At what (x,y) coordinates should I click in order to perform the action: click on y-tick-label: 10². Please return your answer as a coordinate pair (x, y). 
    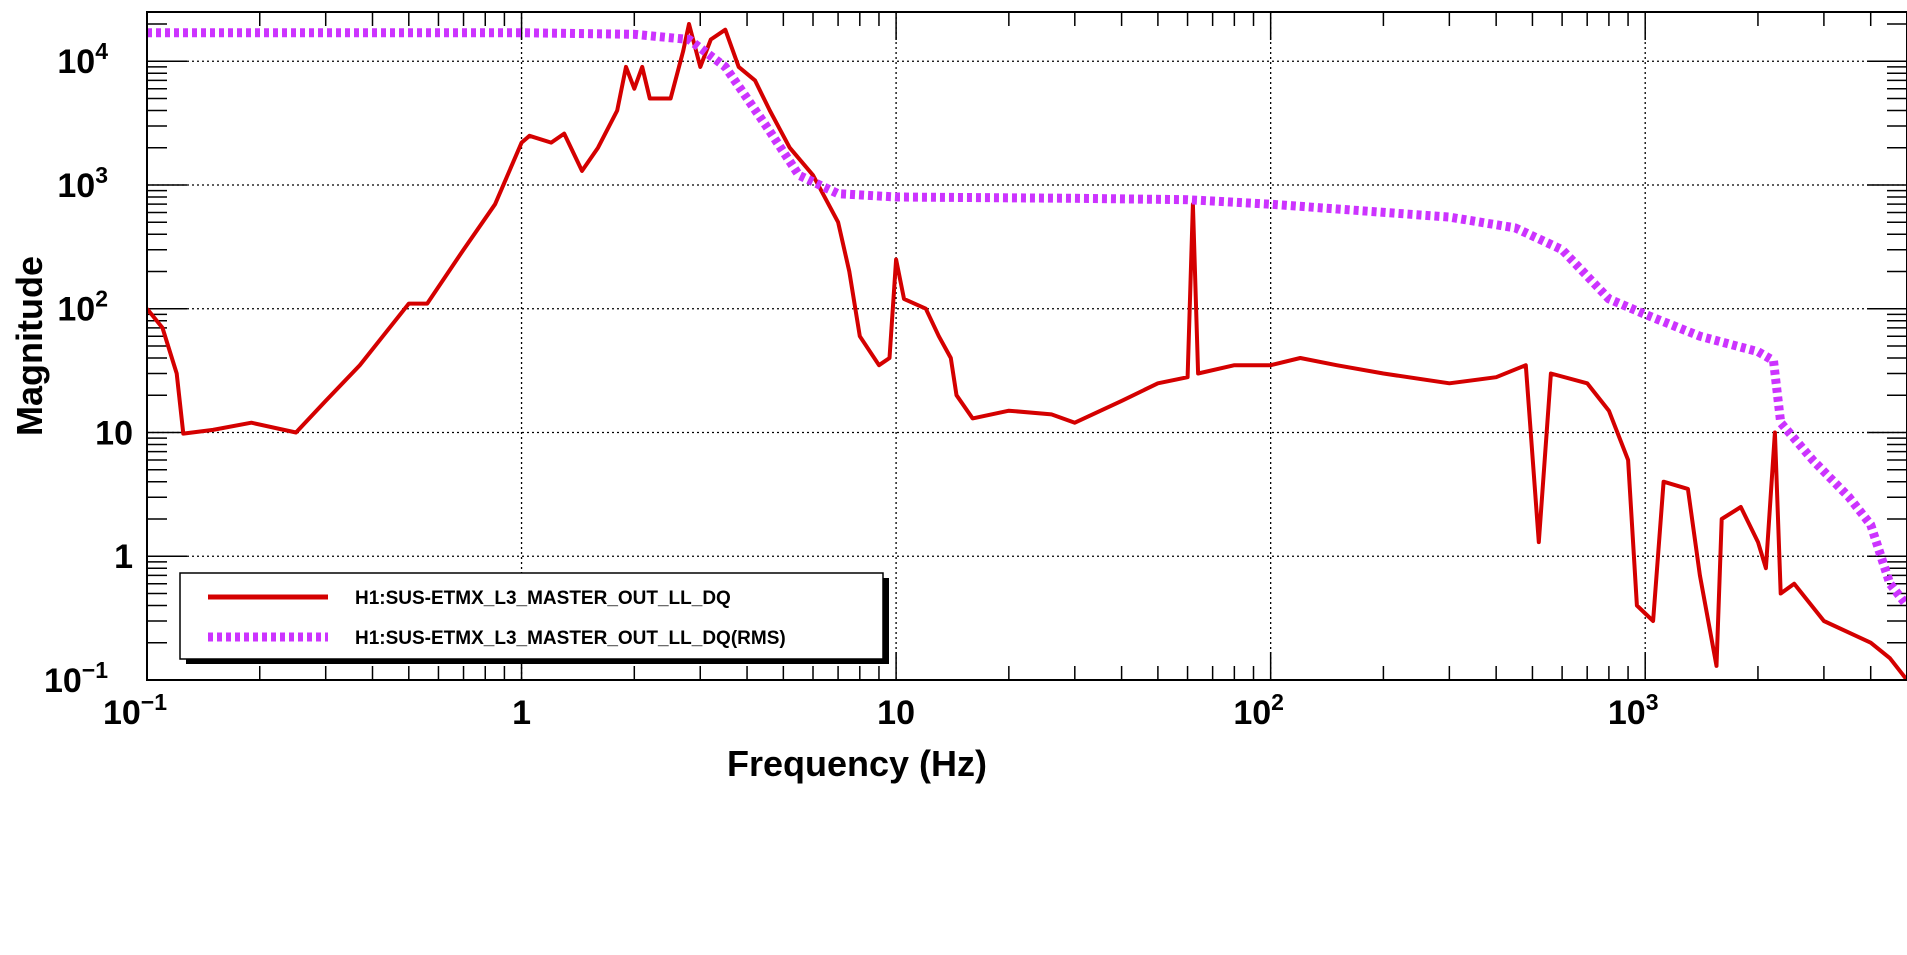
    Looking at the image, I should click on (82, 307).